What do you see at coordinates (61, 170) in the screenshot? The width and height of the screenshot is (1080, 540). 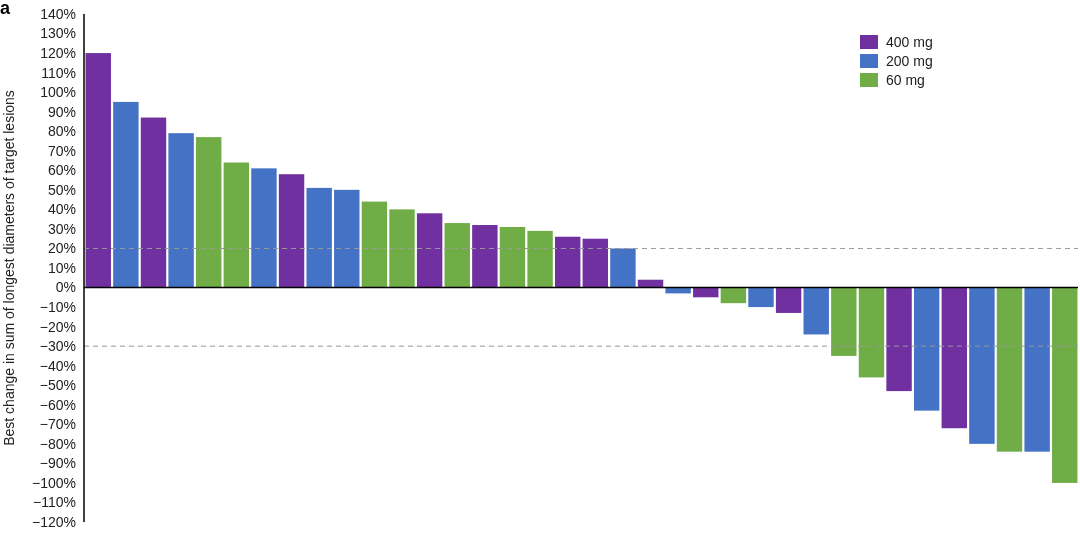 I see `y-tick-label: 60%` at bounding box center [61, 170].